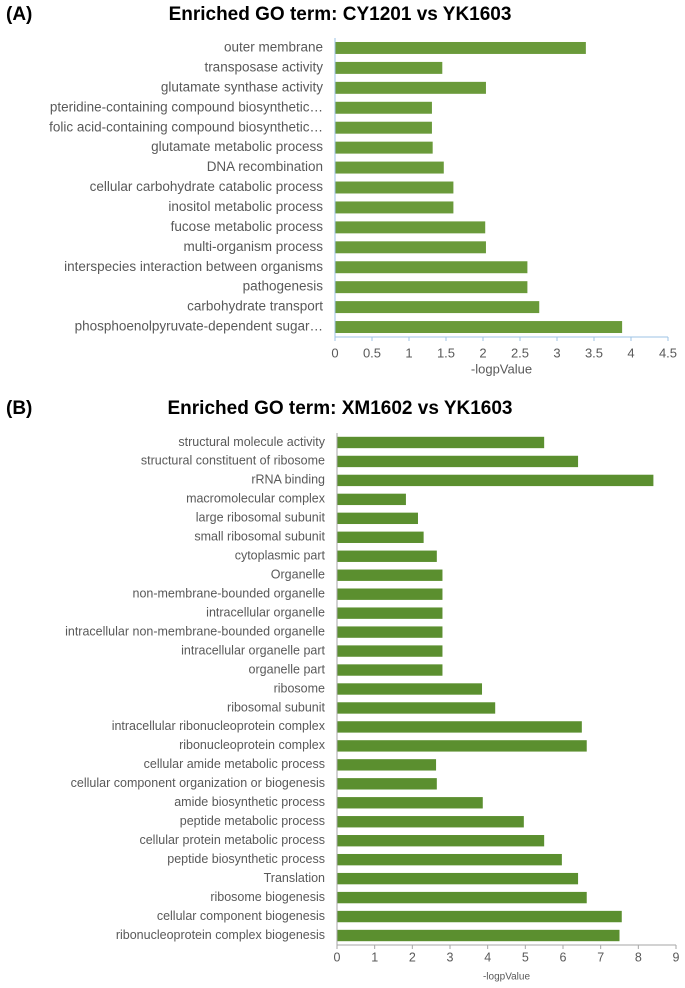  Describe the element at coordinates (676, 957) in the screenshot. I see `x-tick-label: 9` at that location.